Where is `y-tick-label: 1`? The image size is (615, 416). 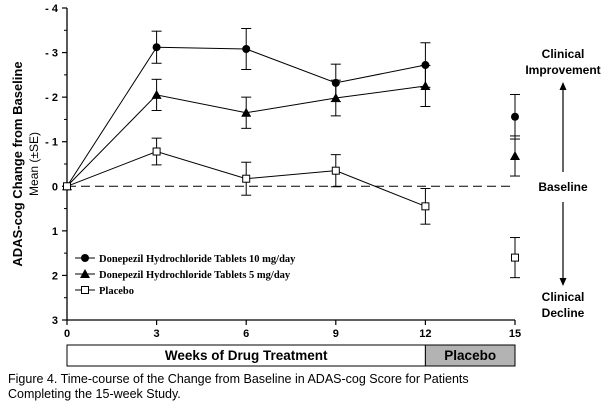
y-tick-label: 1 is located at coordinates (55, 232).